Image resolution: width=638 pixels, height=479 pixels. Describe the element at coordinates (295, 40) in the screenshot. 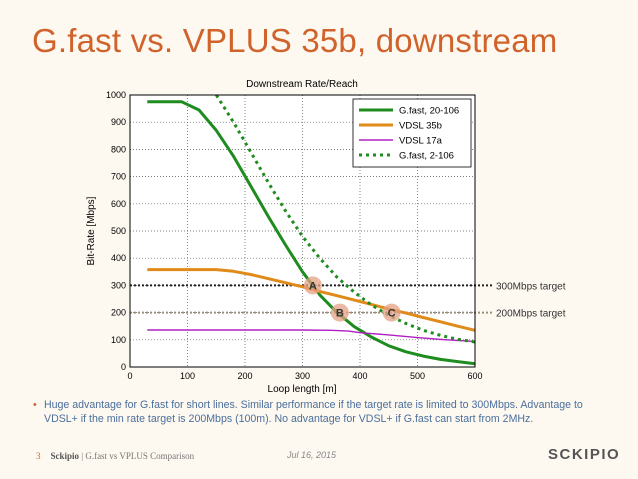

I see `slide-title: G.fast vs. VPLUS 35b, downstream` at that location.